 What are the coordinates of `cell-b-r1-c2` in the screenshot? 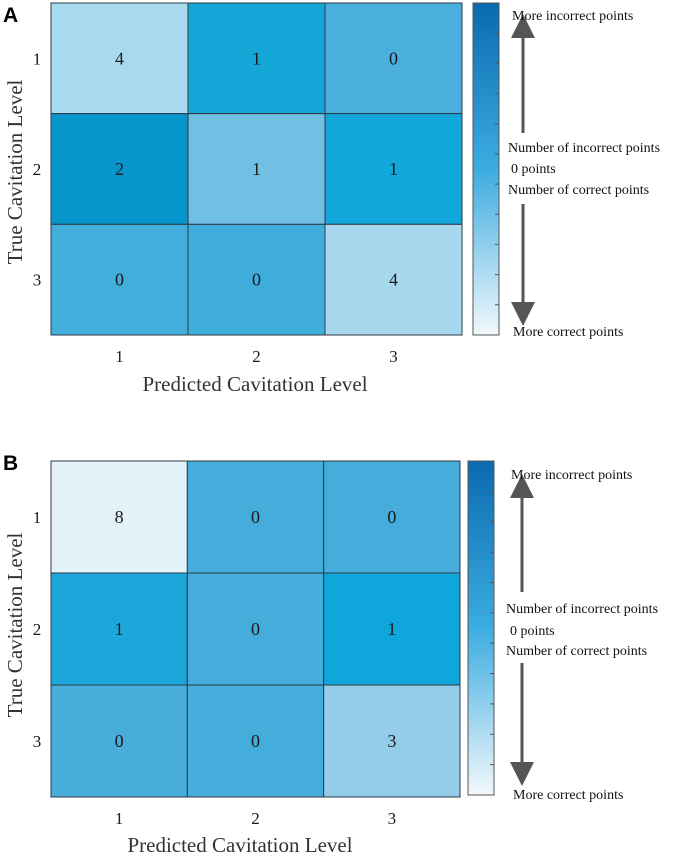 It's located at (255, 517).